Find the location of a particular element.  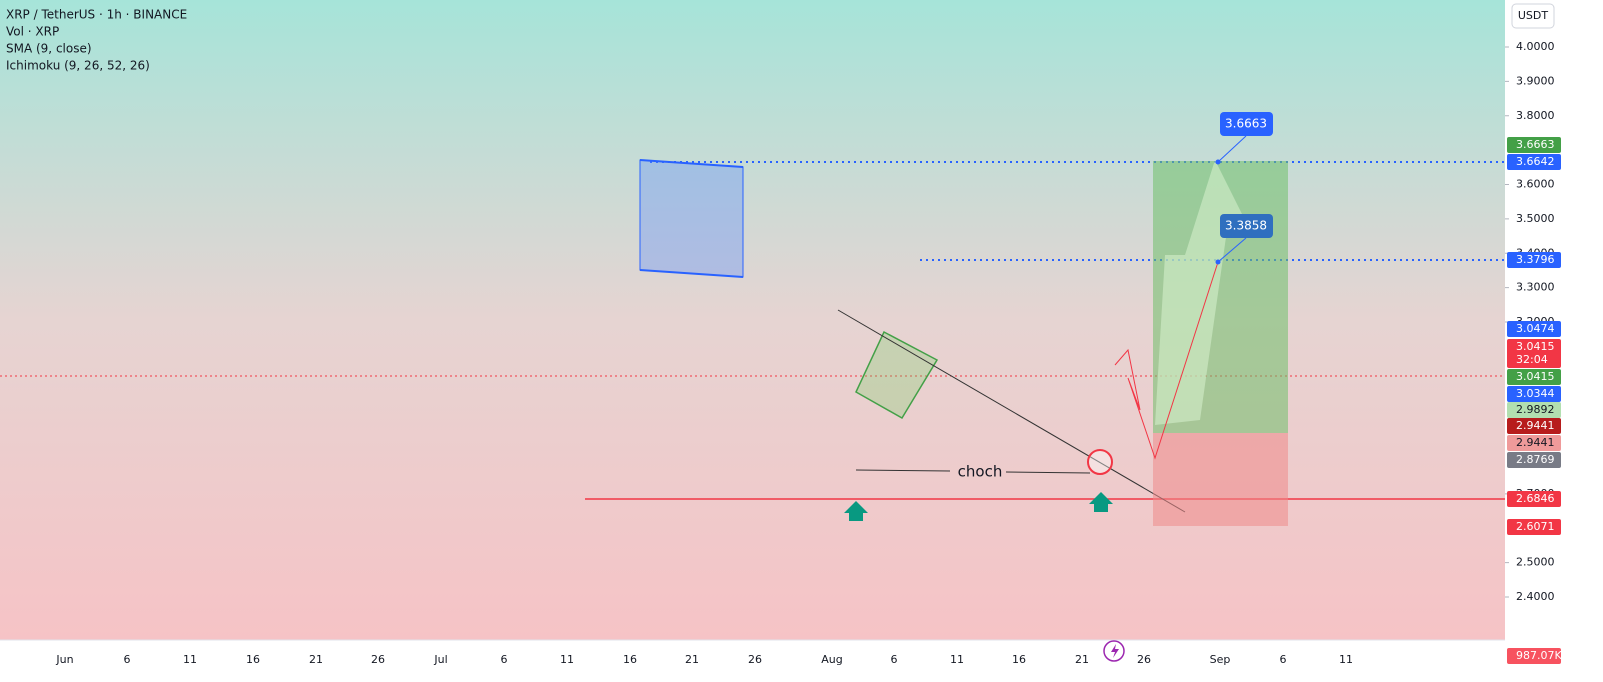

price-tick-label: 3.6000 is located at coordinates (1535, 184).